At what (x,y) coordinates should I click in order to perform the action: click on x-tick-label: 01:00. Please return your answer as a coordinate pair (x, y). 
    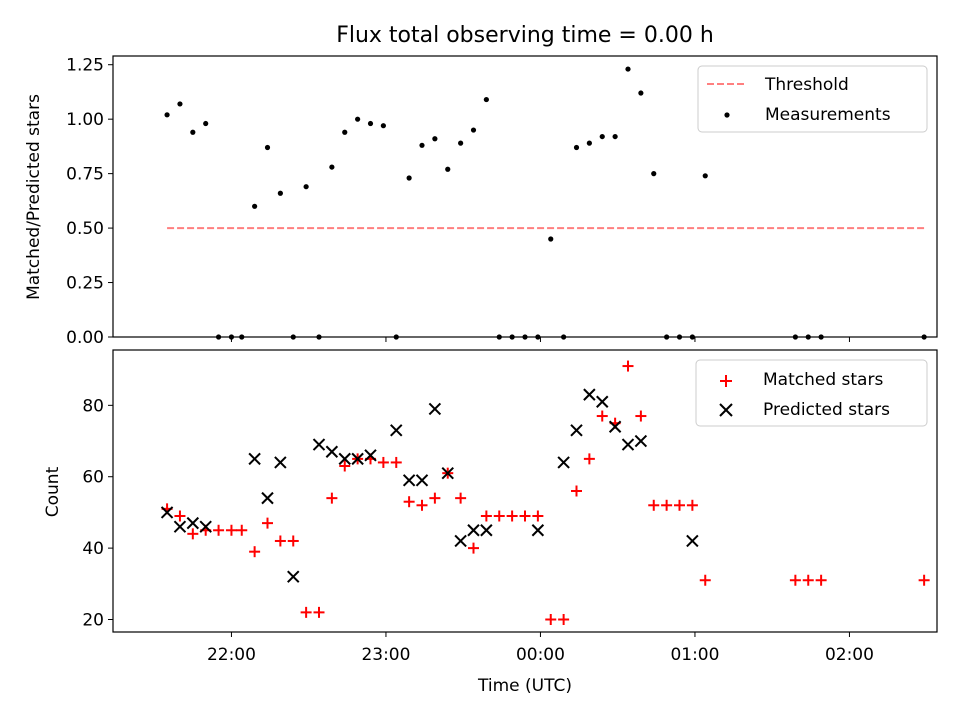
    Looking at the image, I should click on (694, 655).